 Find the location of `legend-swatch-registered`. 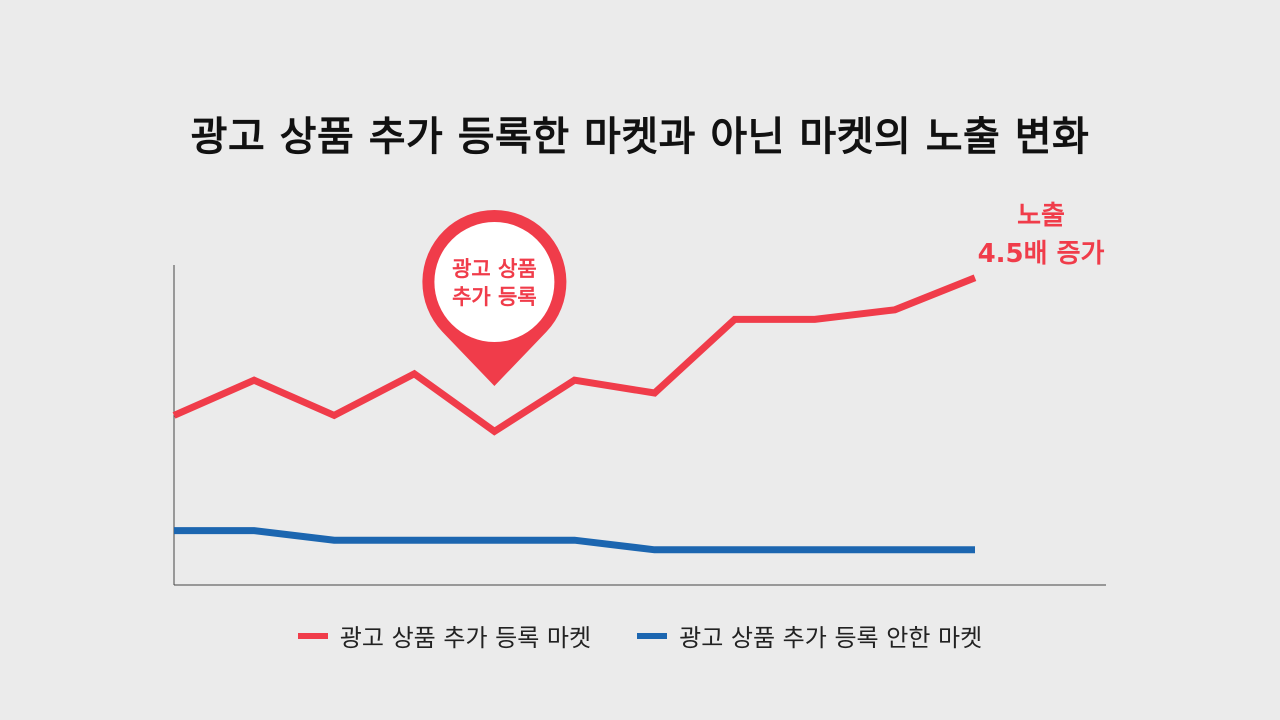

legend-swatch-registered is located at coordinates (312, 635).